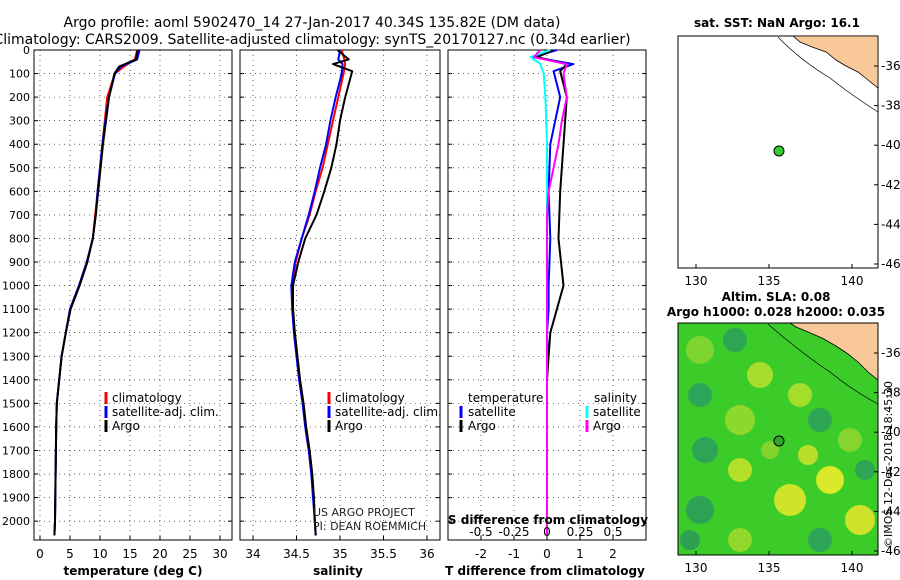 Image resolution: width=900 pixels, height=580 pixels. I want to click on depth-tick-label: 1400, so click(16, 380).